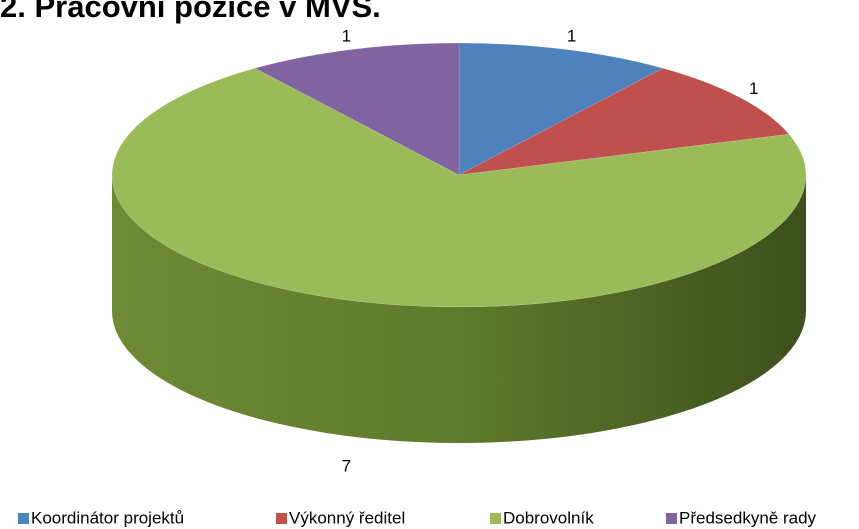 The height and width of the screenshot is (529, 859). What do you see at coordinates (107, 517) in the screenshot?
I see `legend-label: Koordinátor projektů` at bounding box center [107, 517].